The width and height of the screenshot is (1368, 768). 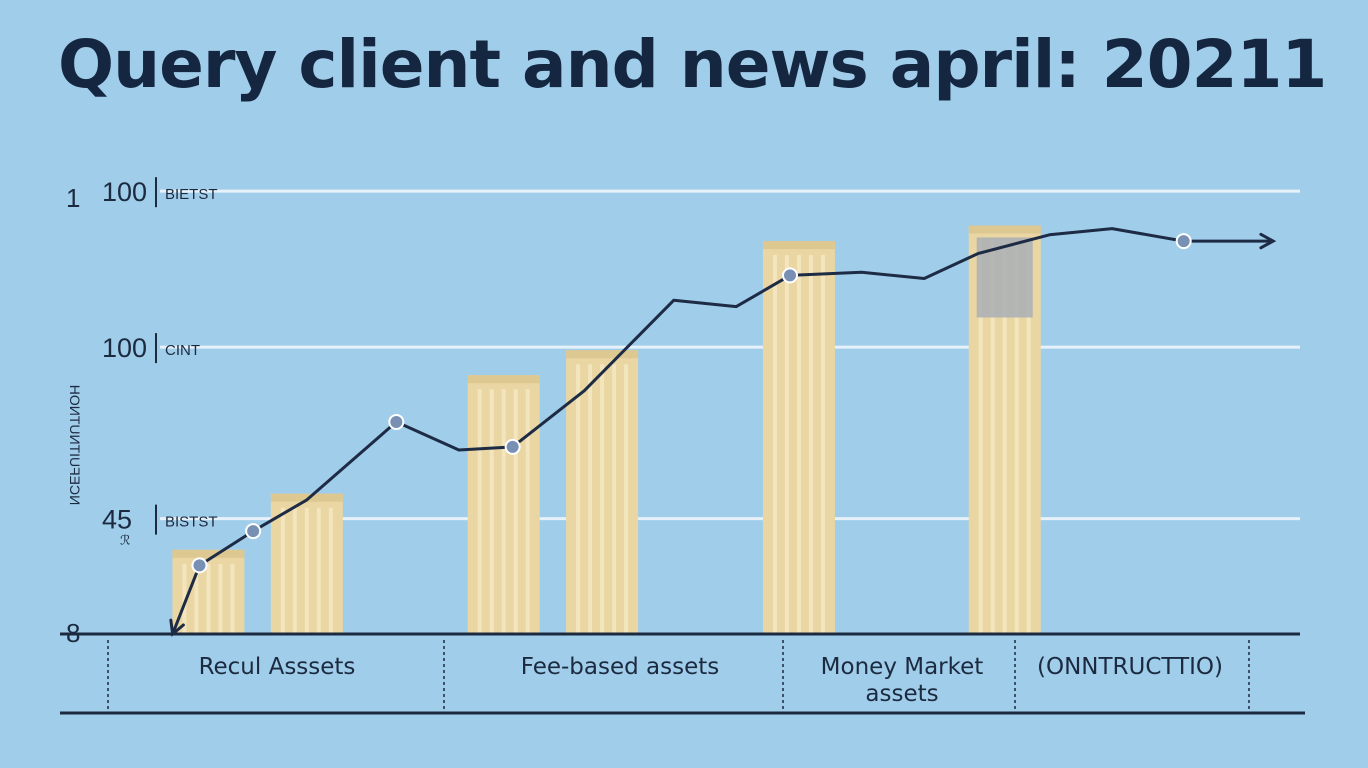 I want to click on y-bottom-label: 8, so click(x=73, y=633).